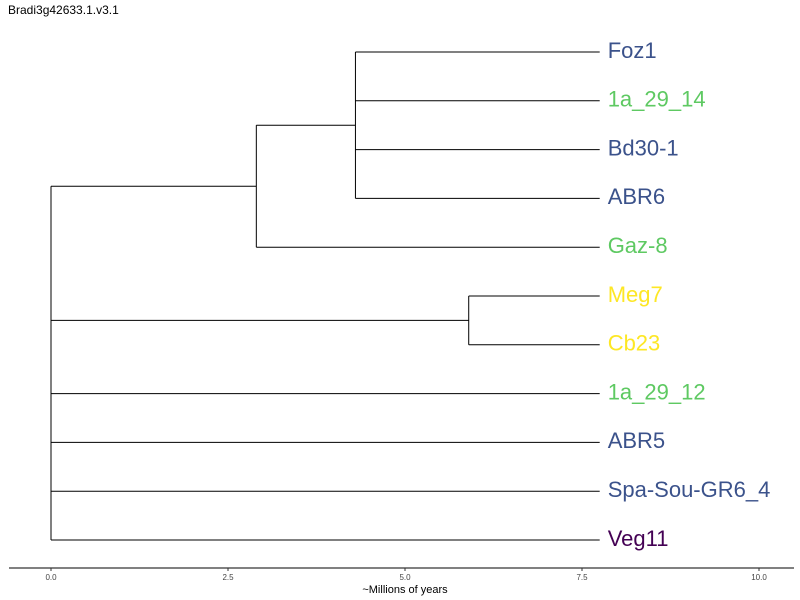 Image resolution: width=800 pixels, height=600 pixels. What do you see at coordinates (635, 294) in the screenshot?
I see `tip-label: Meg7` at bounding box center [635, 294].